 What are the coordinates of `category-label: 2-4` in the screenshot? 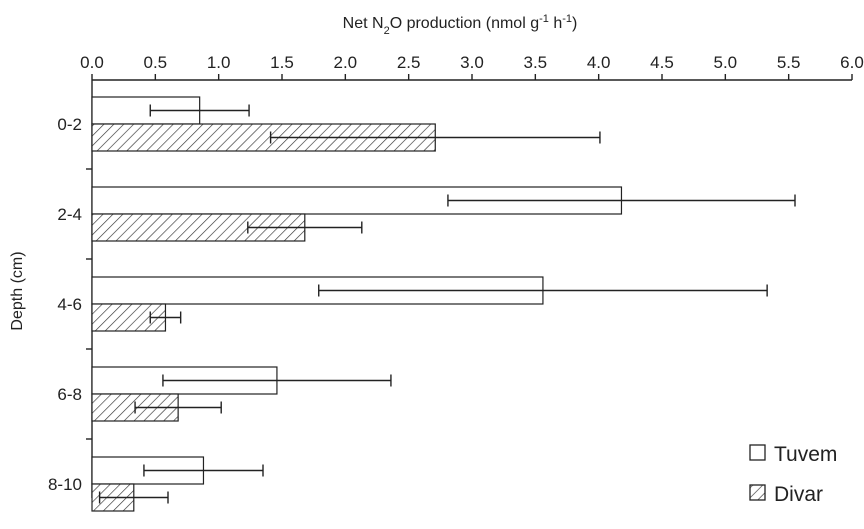 It's located at (69, 214).